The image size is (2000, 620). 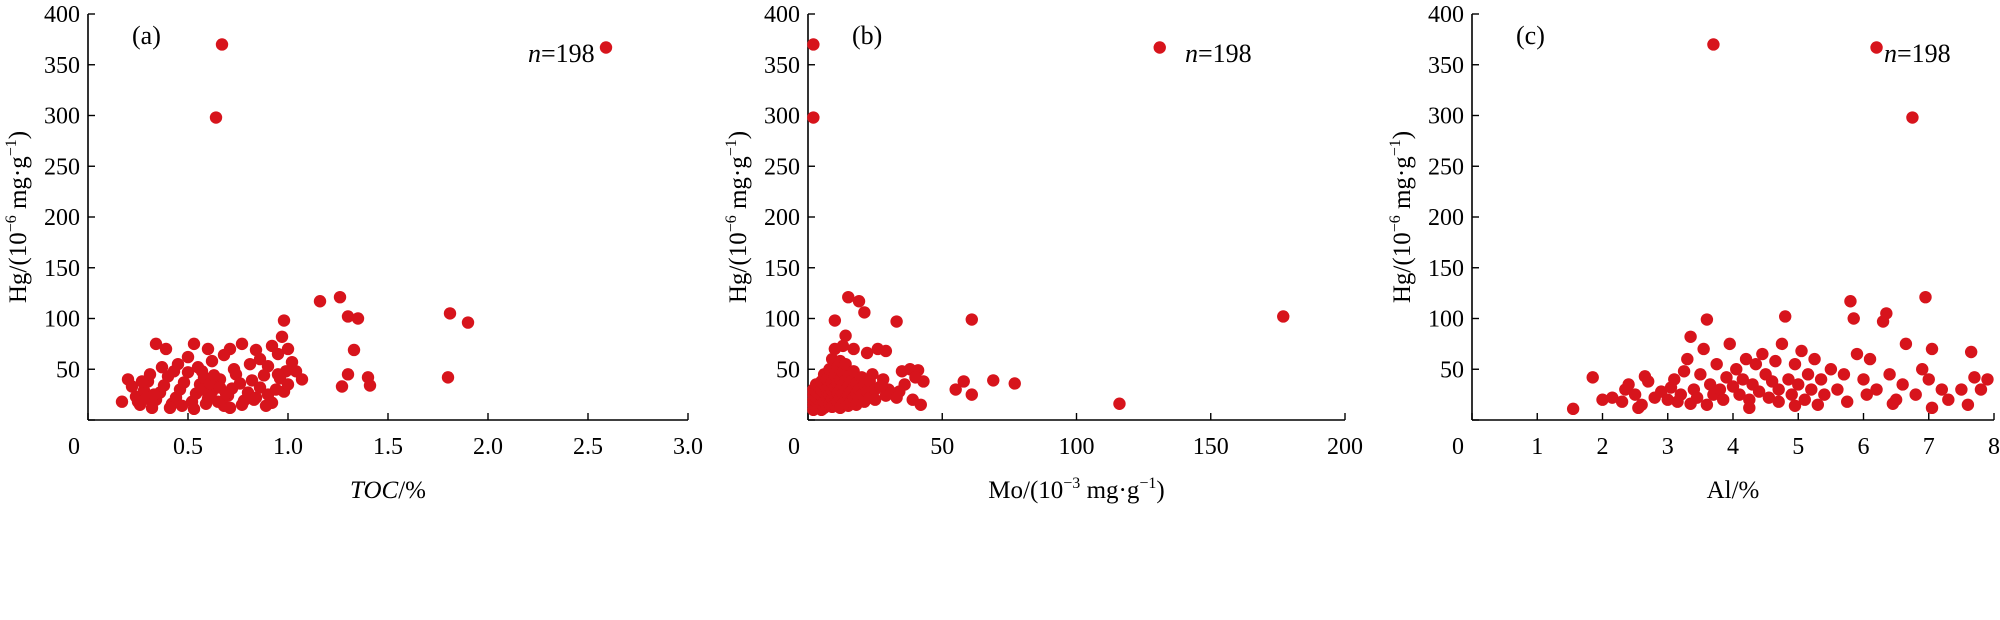 I want to click on panel-label: (b), so click(x=867, y=35).